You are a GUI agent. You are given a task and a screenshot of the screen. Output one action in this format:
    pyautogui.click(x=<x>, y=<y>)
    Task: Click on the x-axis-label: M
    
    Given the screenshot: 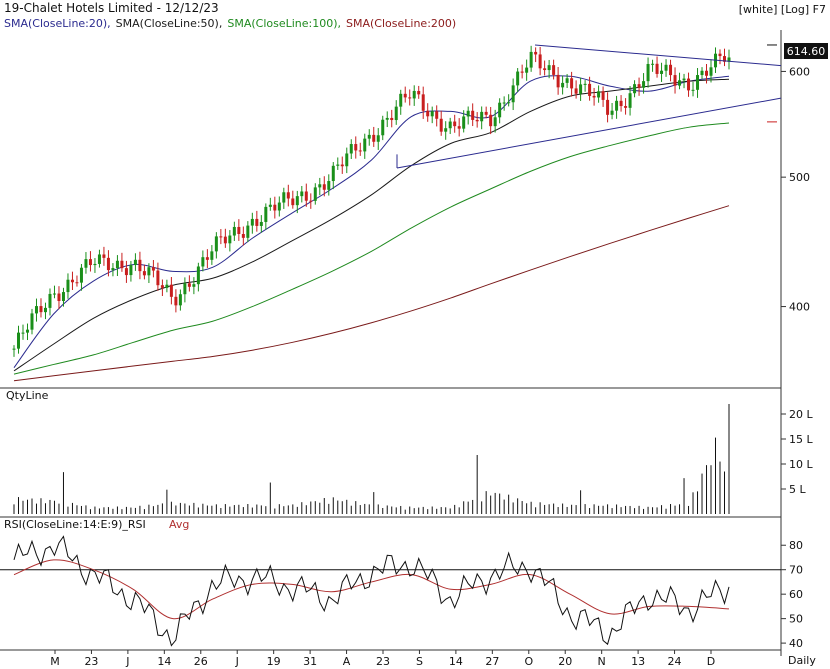 What is the action you would take?
    pyautogui.click(x=55, y=661)
    